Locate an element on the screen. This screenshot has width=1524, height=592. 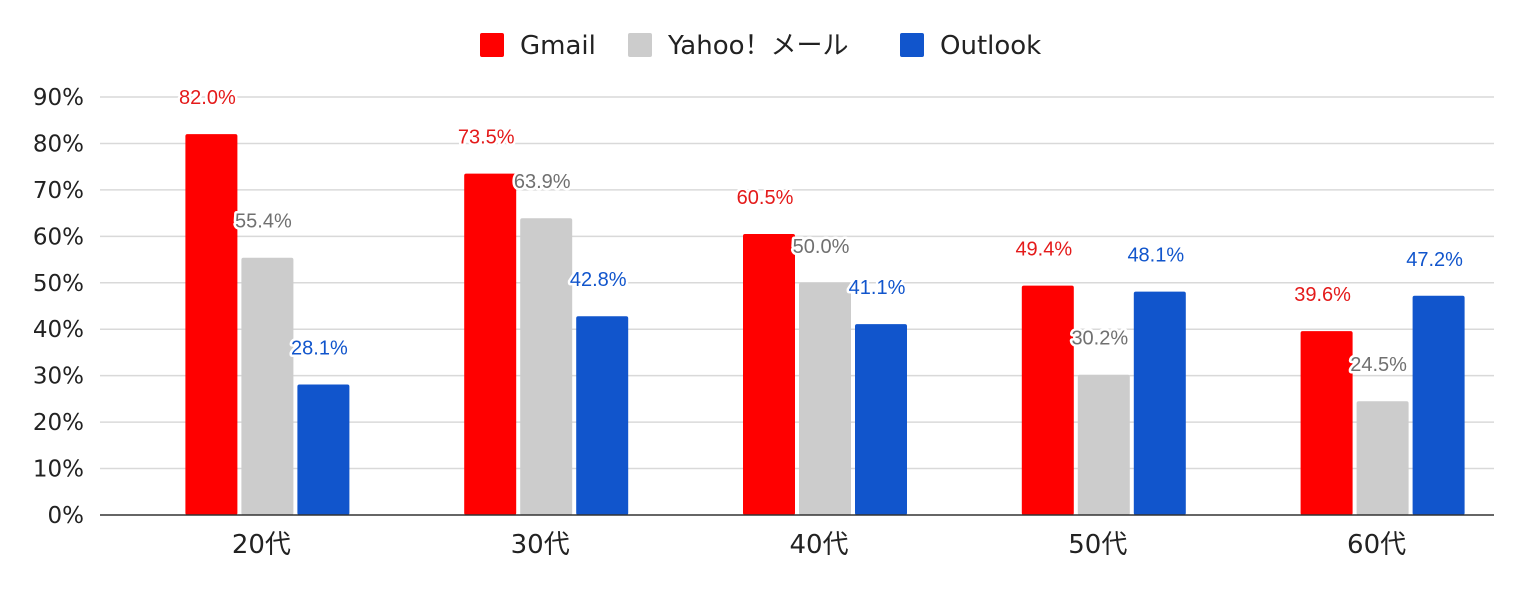
y-tick-label: 50% is located at coordinates (58, 284).